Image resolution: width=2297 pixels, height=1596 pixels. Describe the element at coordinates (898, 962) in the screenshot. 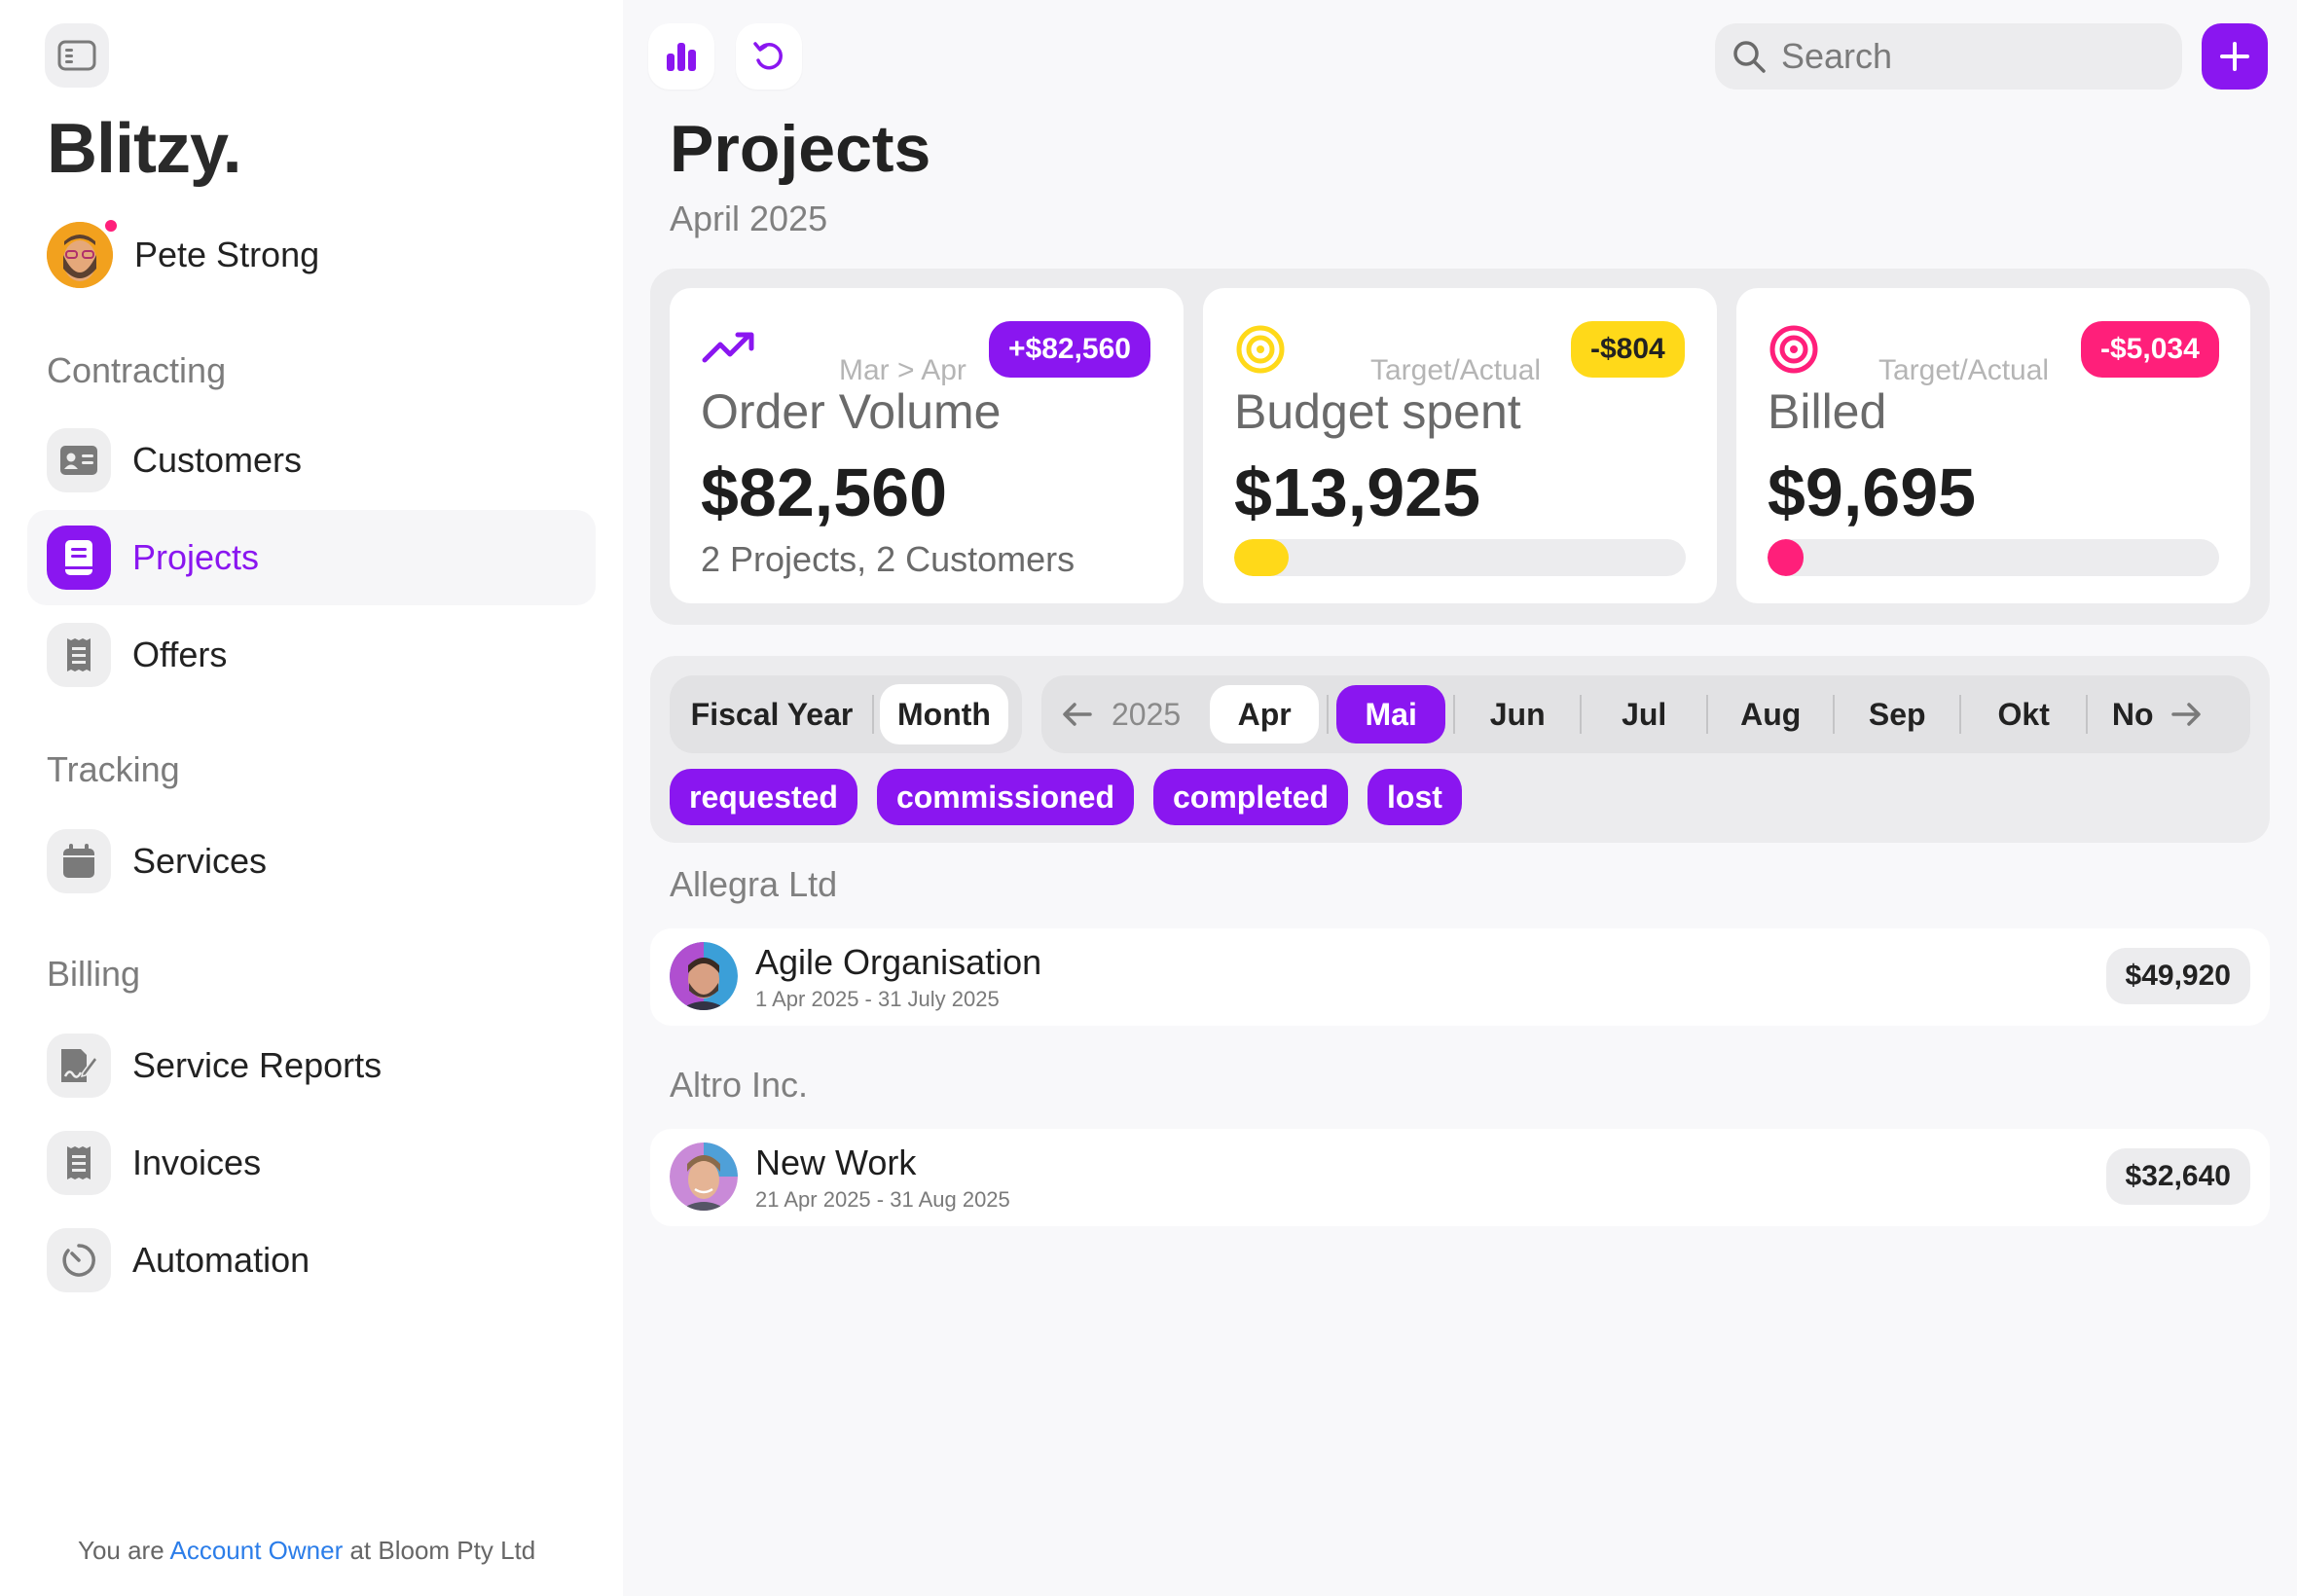

I see `project-name: Agile Organisation` at that location.